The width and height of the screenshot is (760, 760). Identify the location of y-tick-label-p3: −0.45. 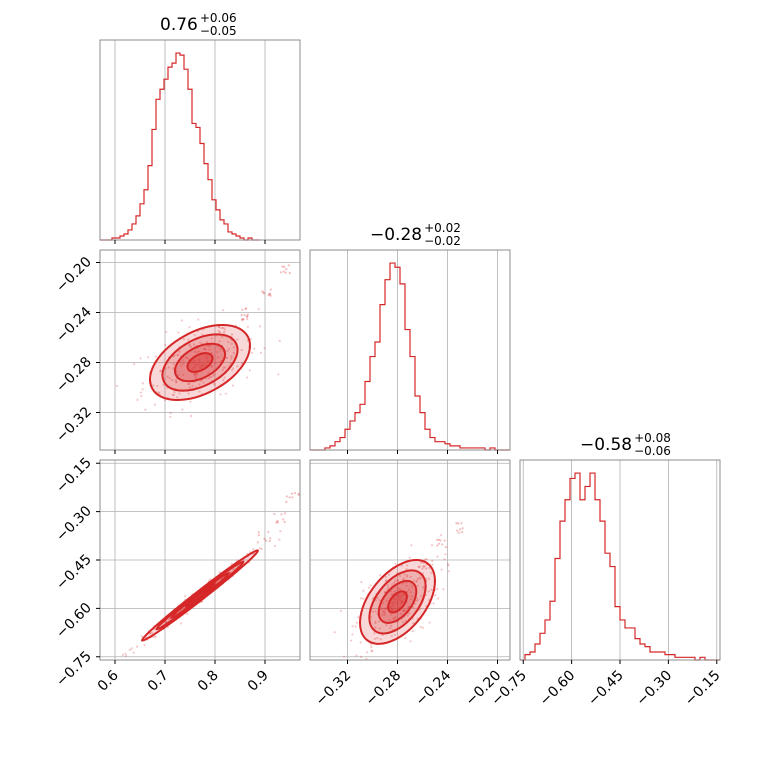
(74, 573).